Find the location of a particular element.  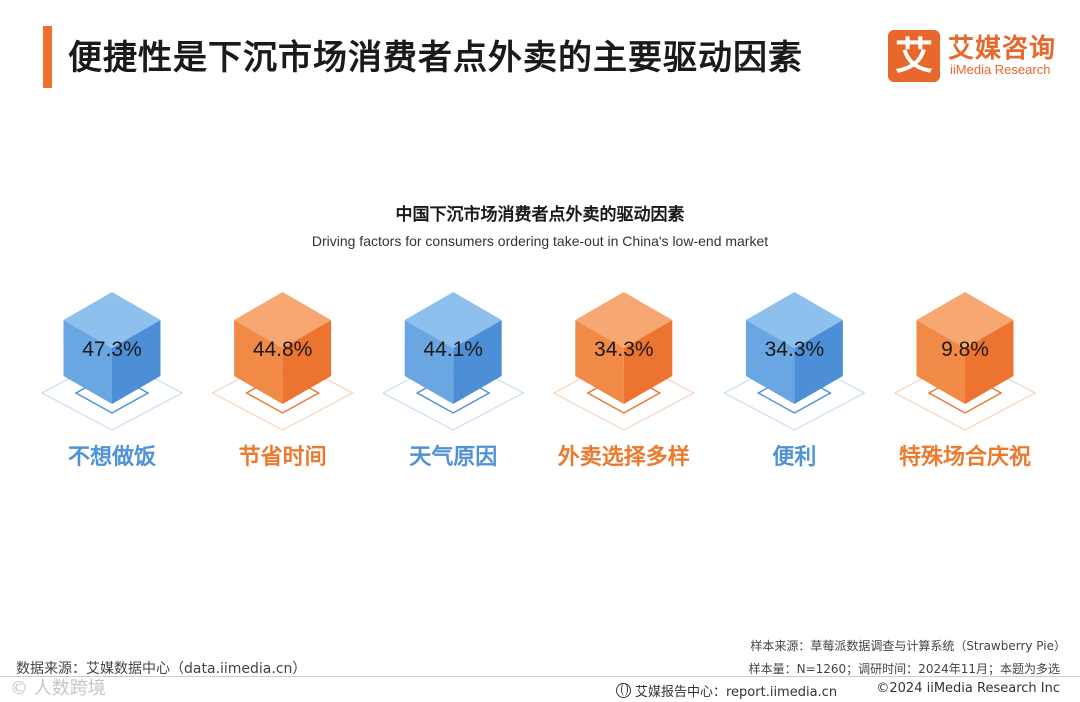

title-accent-bar is located at coordinates (47, 57).